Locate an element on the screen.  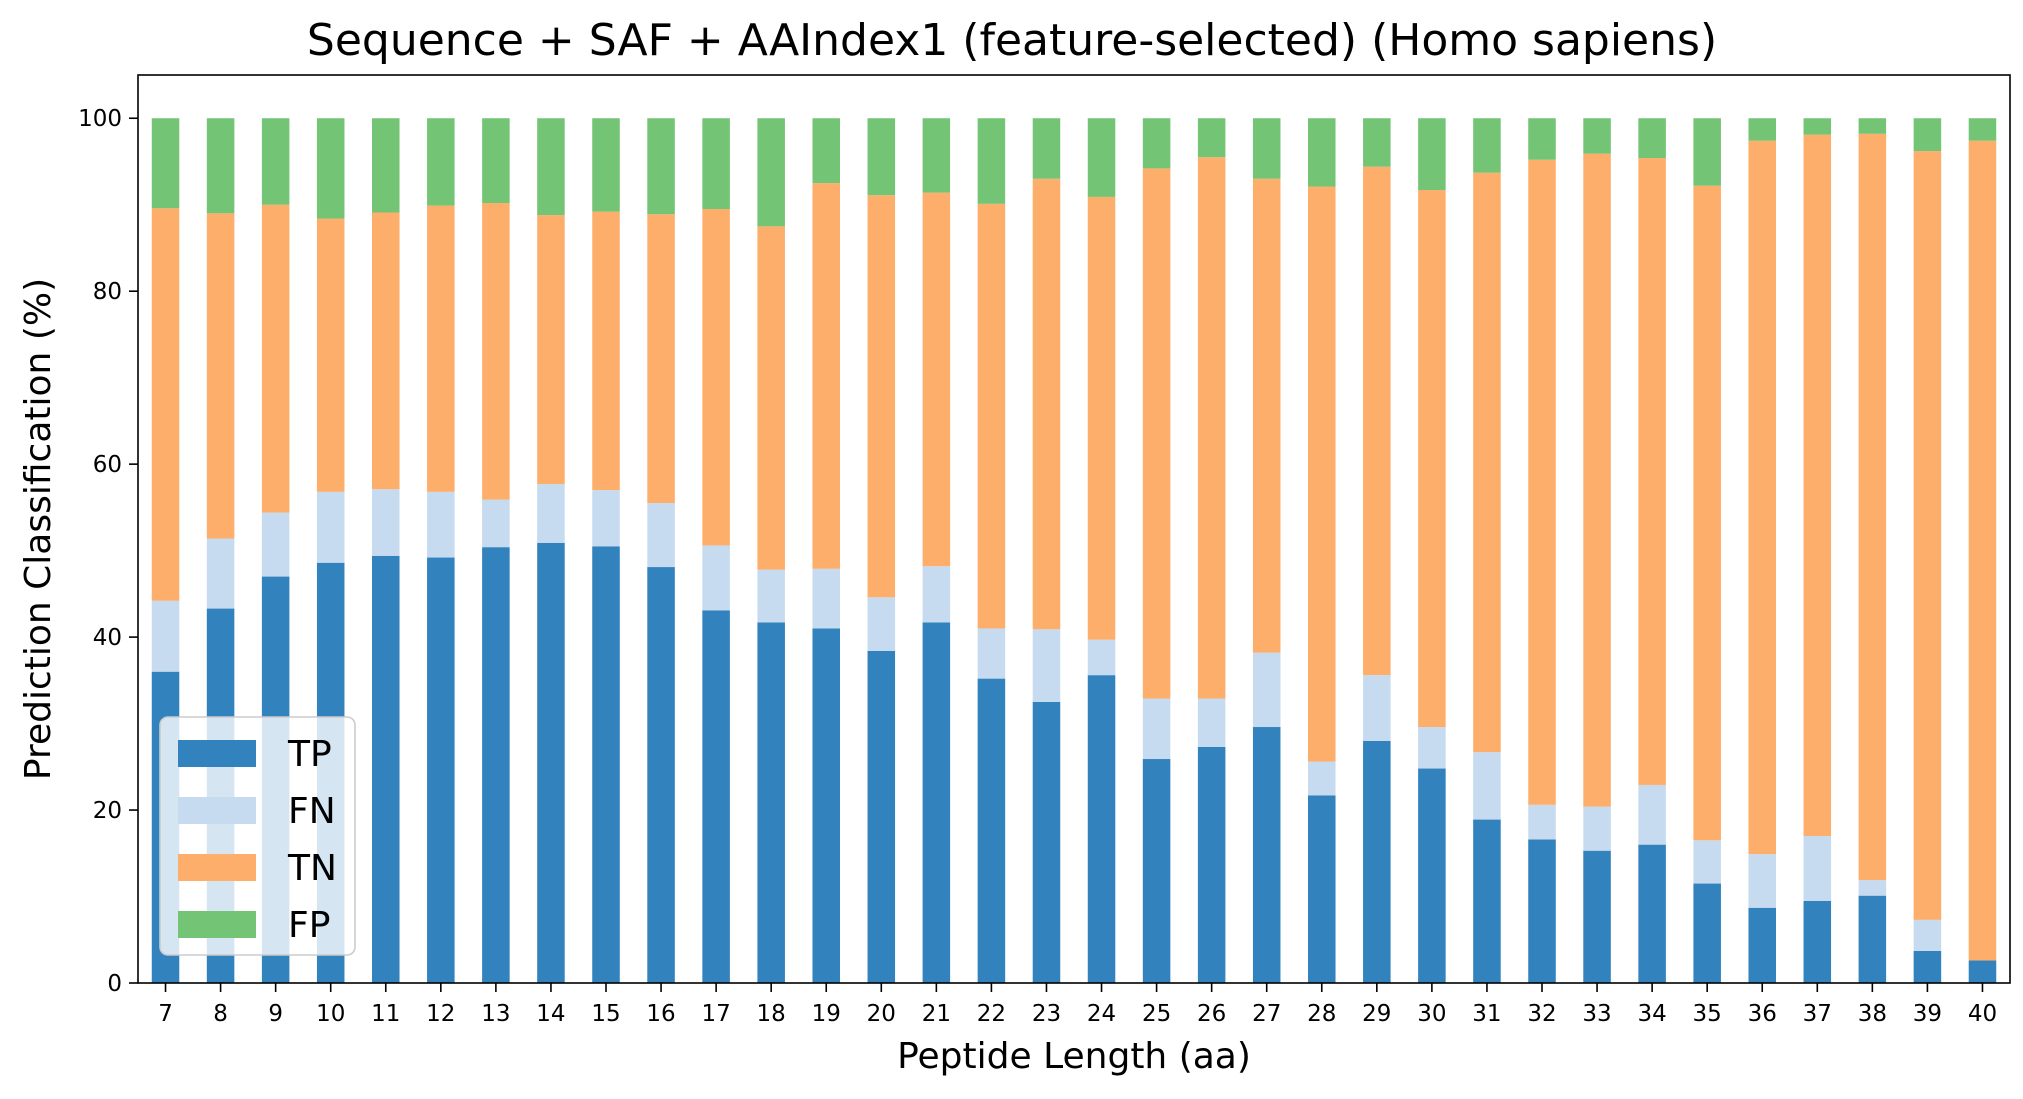
y-tick-label: 20 is located at coordinates (107, 811).